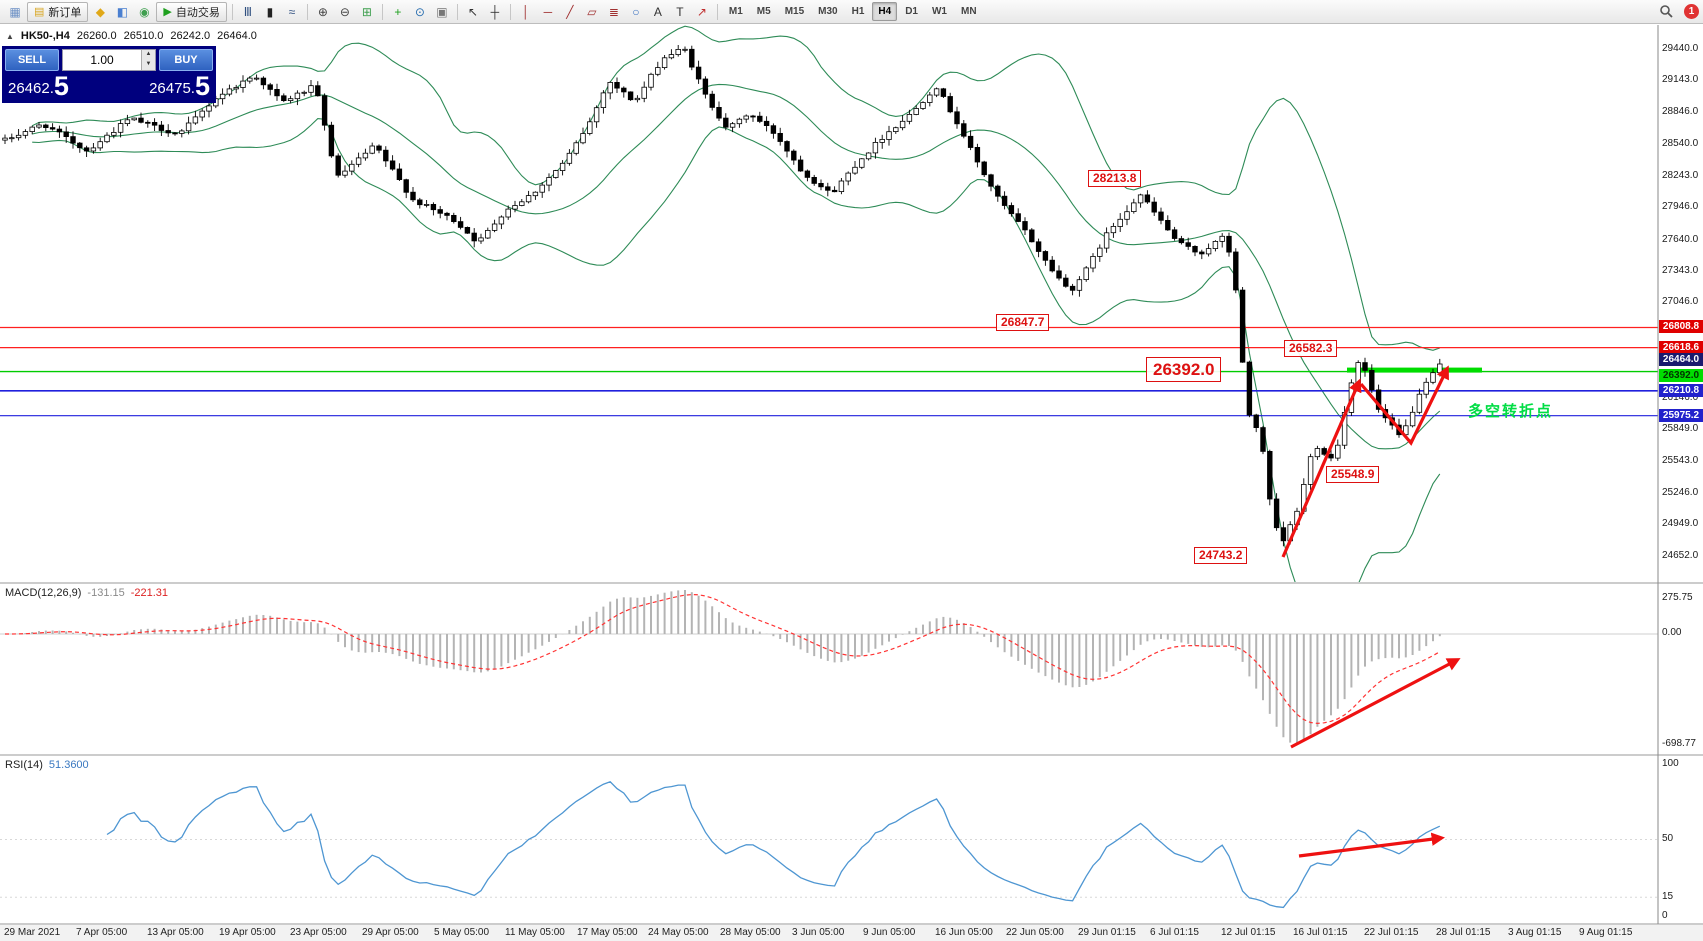  Describe the element at coordinates (1463, 932) in the screenshot. I see `time-axis-label: 28 Jul 01:15` at that location.